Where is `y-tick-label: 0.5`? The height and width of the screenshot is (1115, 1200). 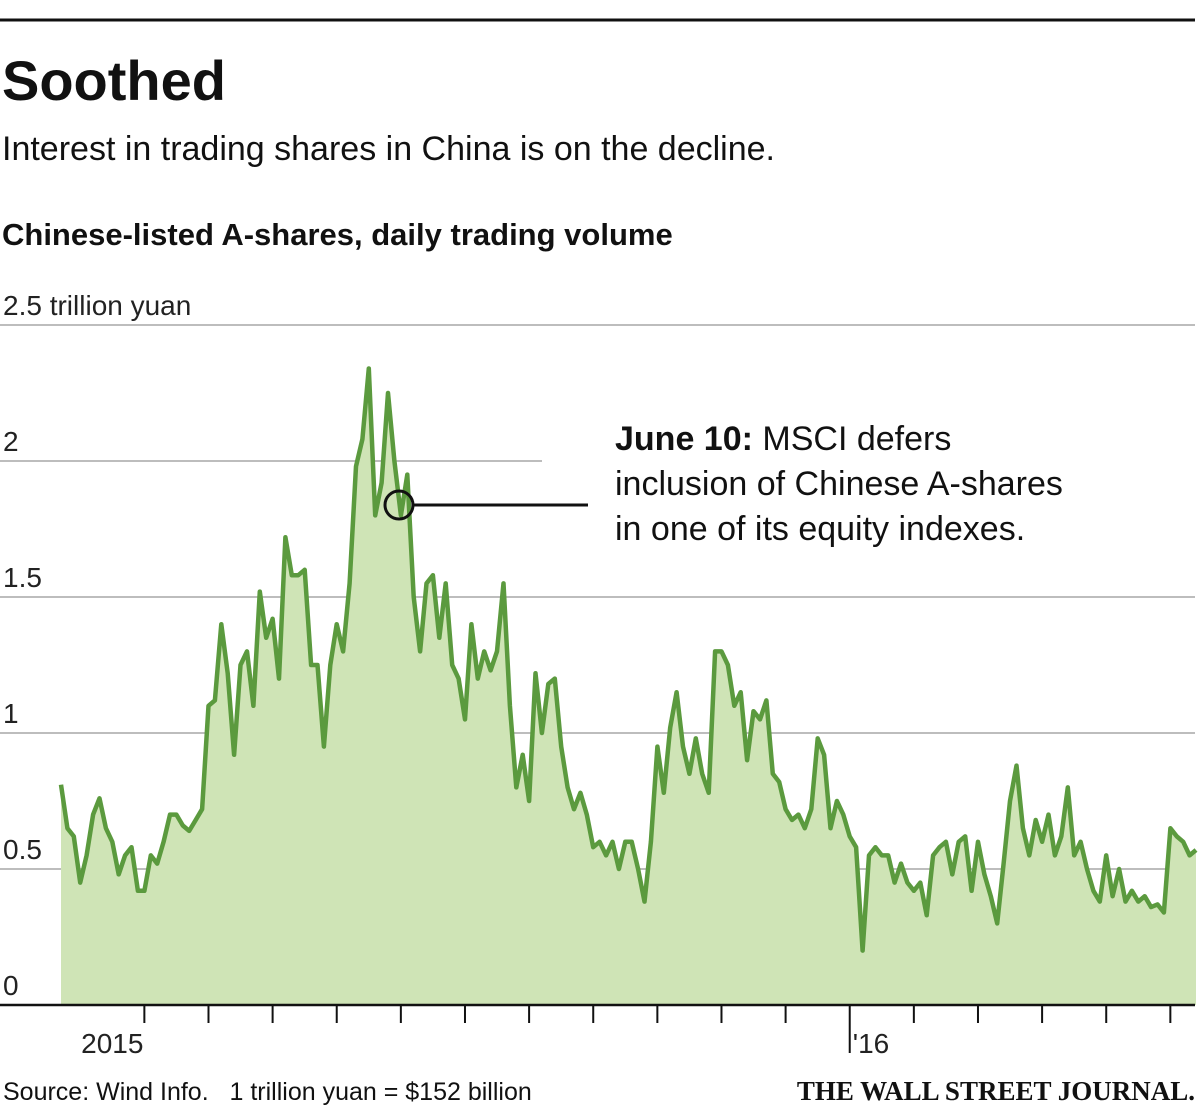 y-tick-label: 0.5 is located at coordinates (22, 849).